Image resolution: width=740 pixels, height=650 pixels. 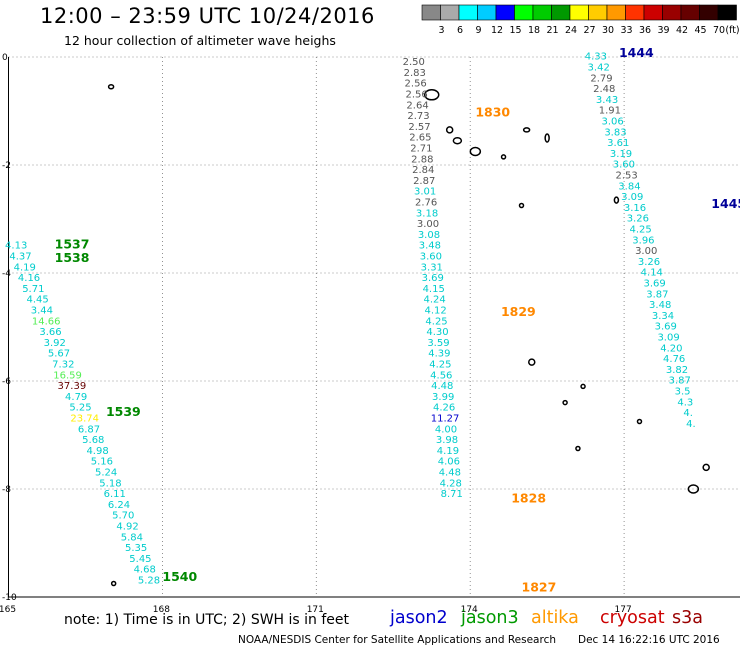 I want to click on wave-height-label: 3.00, so click(x=646, y=251).